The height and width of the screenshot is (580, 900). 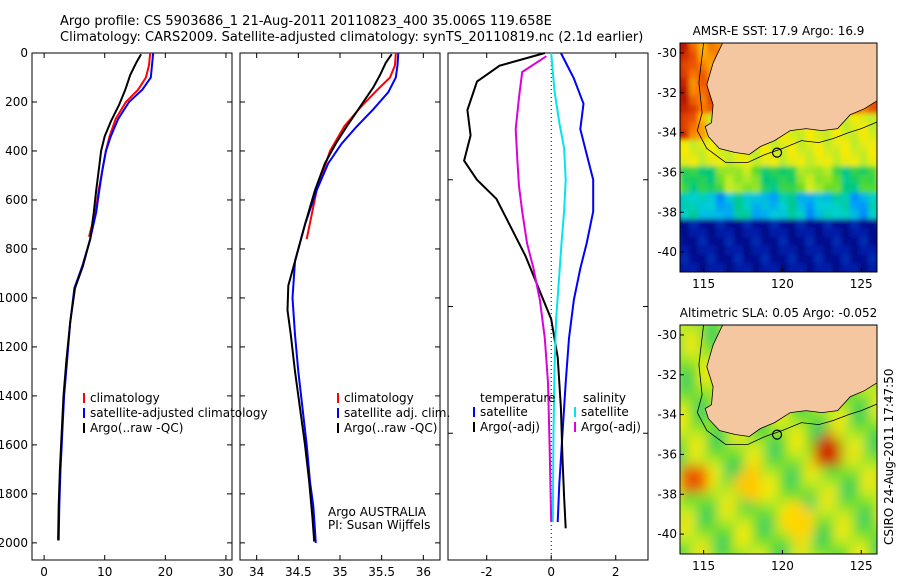 What do you see at coordinates (298, 572) in the screenshot?
I see `x-tick-label: 34.5` at bounding box center [298, 572].